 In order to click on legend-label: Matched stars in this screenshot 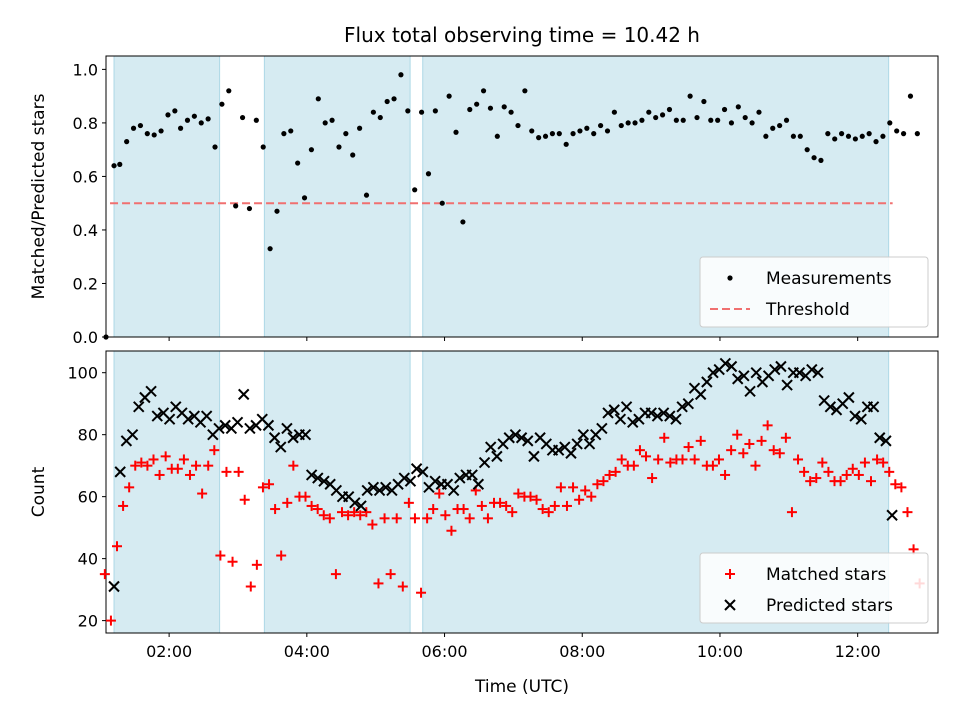, I will do `click(826, 575)`.